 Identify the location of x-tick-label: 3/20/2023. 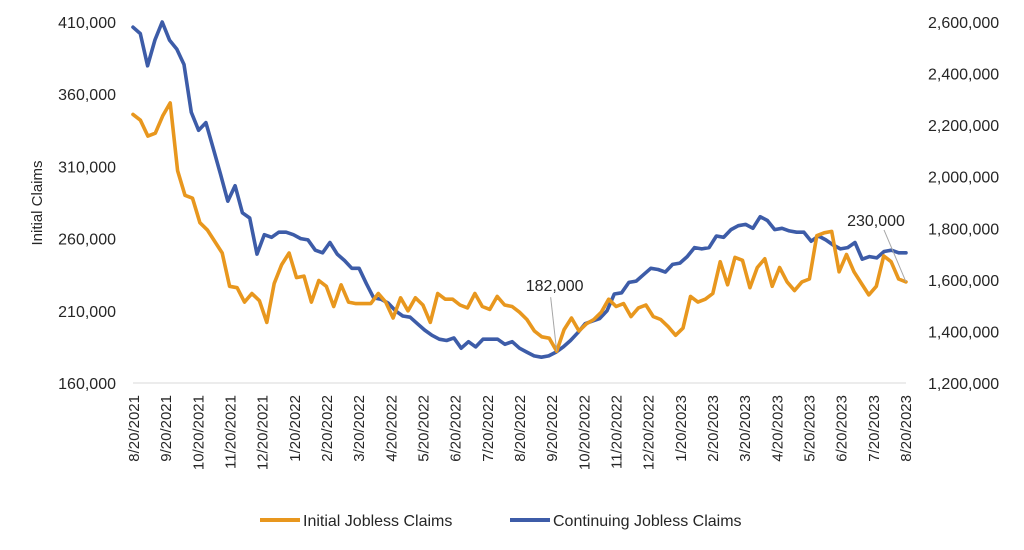
(745, 428).